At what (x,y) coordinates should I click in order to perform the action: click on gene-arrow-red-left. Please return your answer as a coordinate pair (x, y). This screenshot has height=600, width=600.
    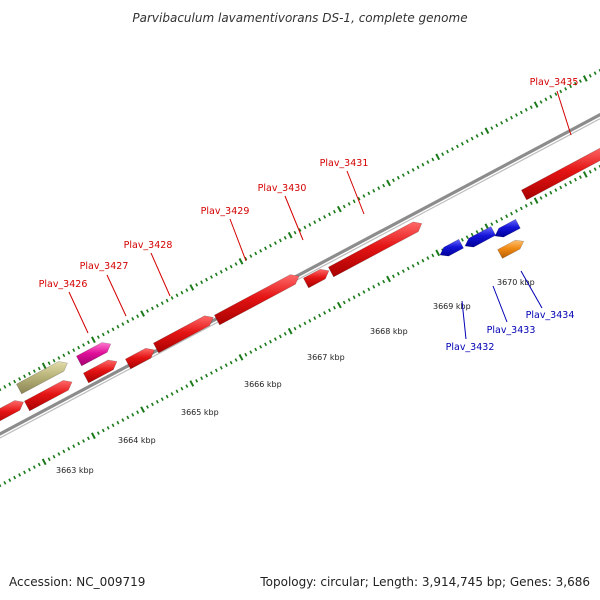
    Looking at the image, I should click on (12, 412).